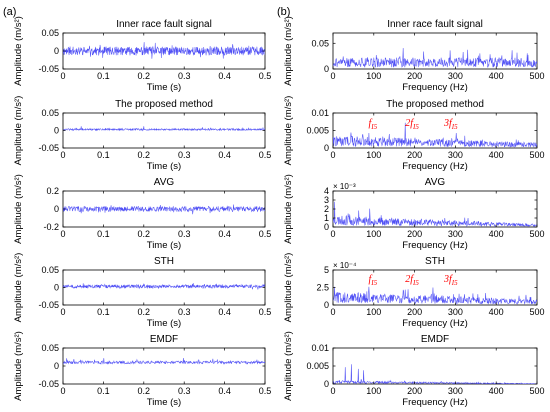 This screenshot has height=412, width=550. What do you see at coordinates (326, 270) in the screenshot?
I see `y-tick-label: 5` at bounding box center [326, 270].